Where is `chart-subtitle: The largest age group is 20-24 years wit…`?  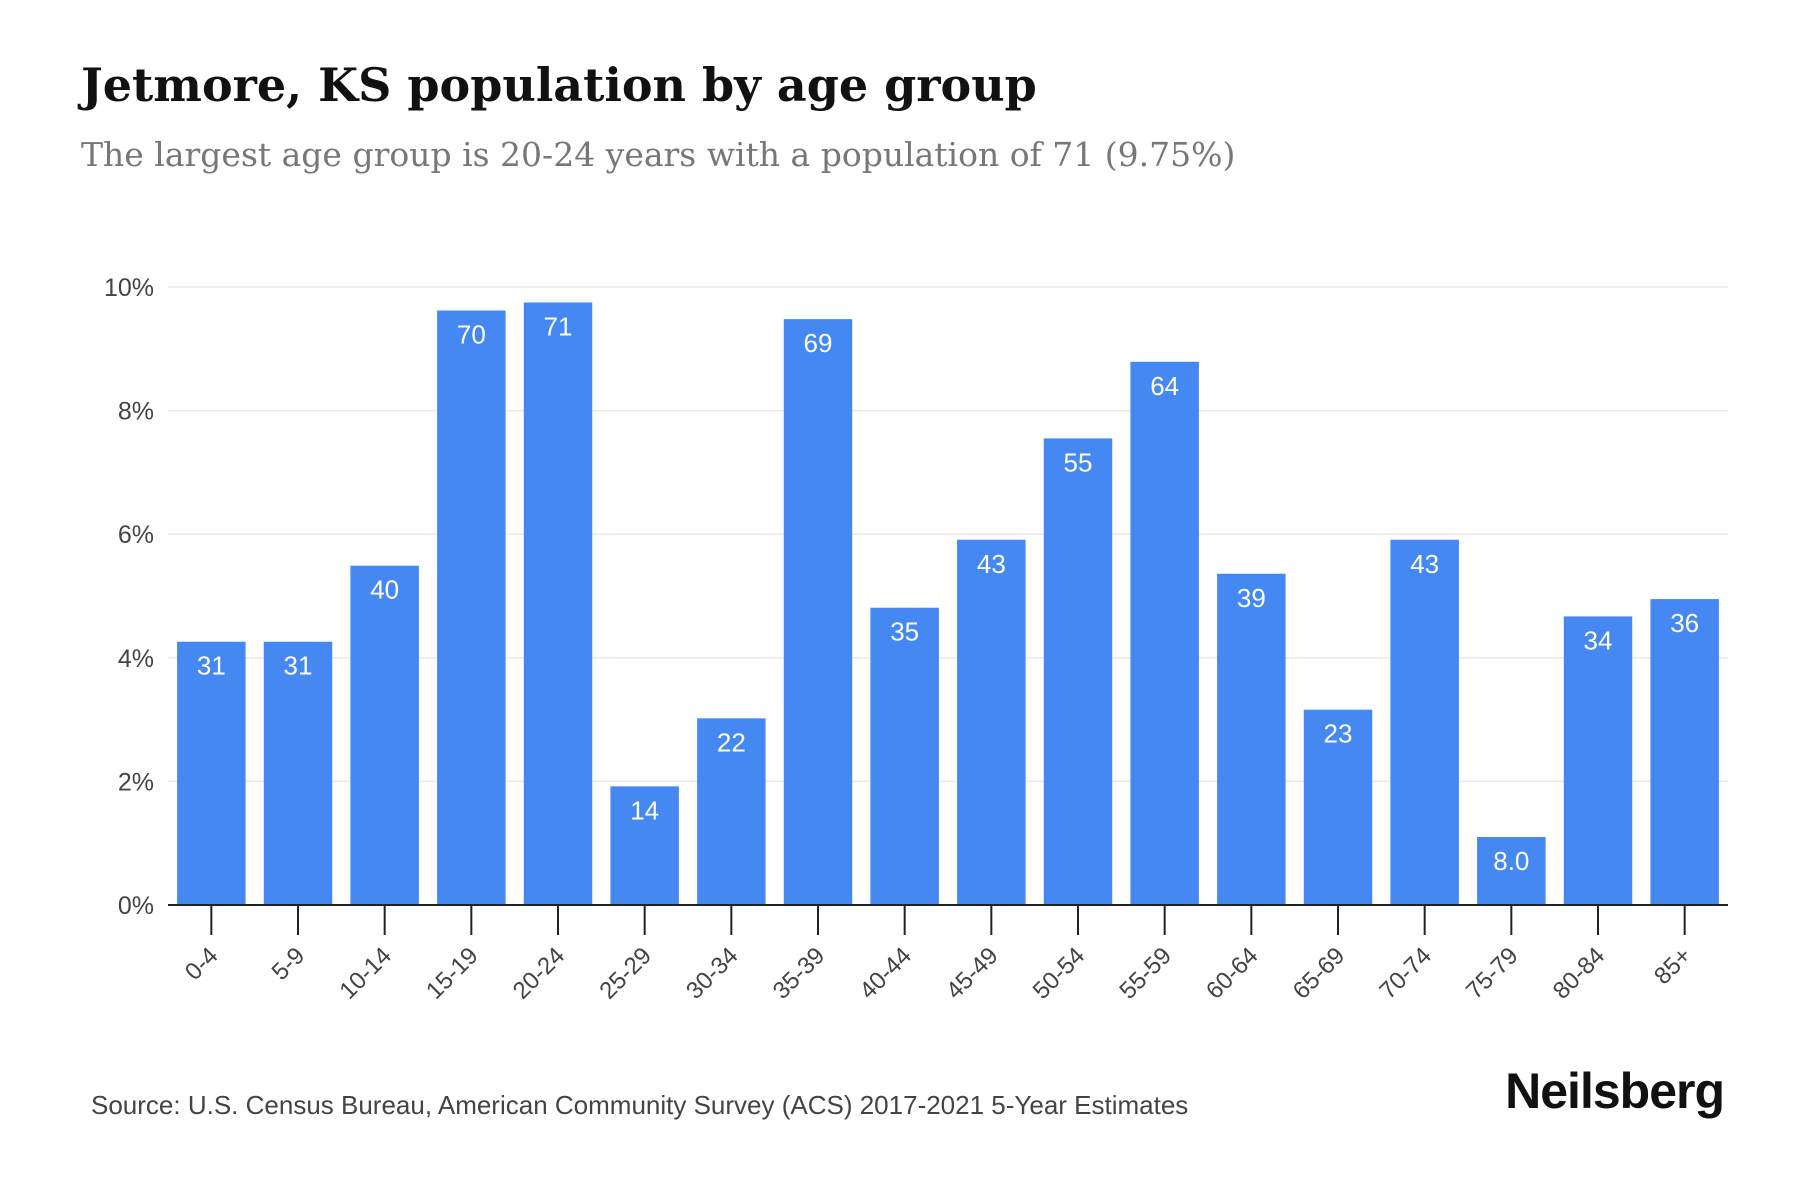
chart-subtitle: The largest age group is 20-24 years wit… is located at coordinates (658, 154).